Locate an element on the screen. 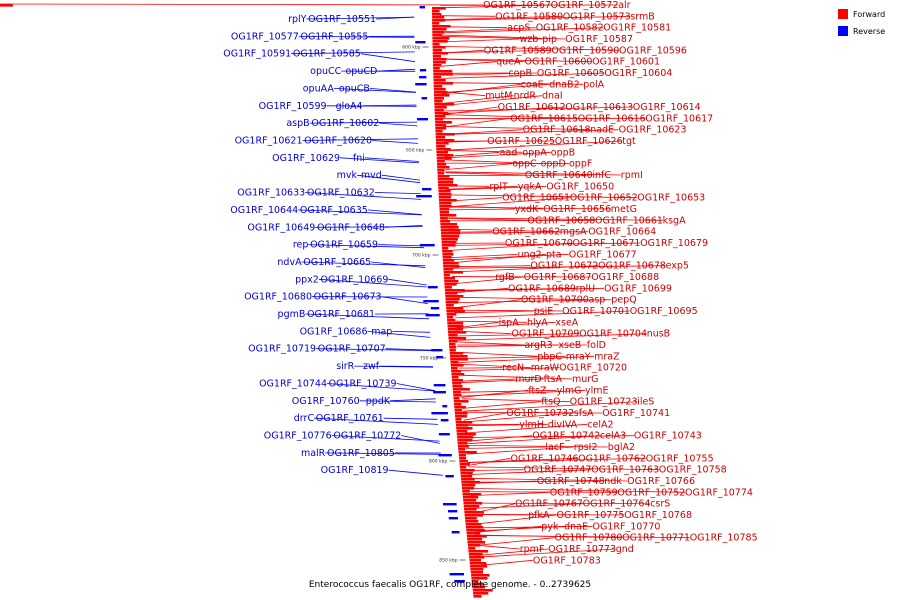  reverse-leader-lines is located at coordinates (367, 246).